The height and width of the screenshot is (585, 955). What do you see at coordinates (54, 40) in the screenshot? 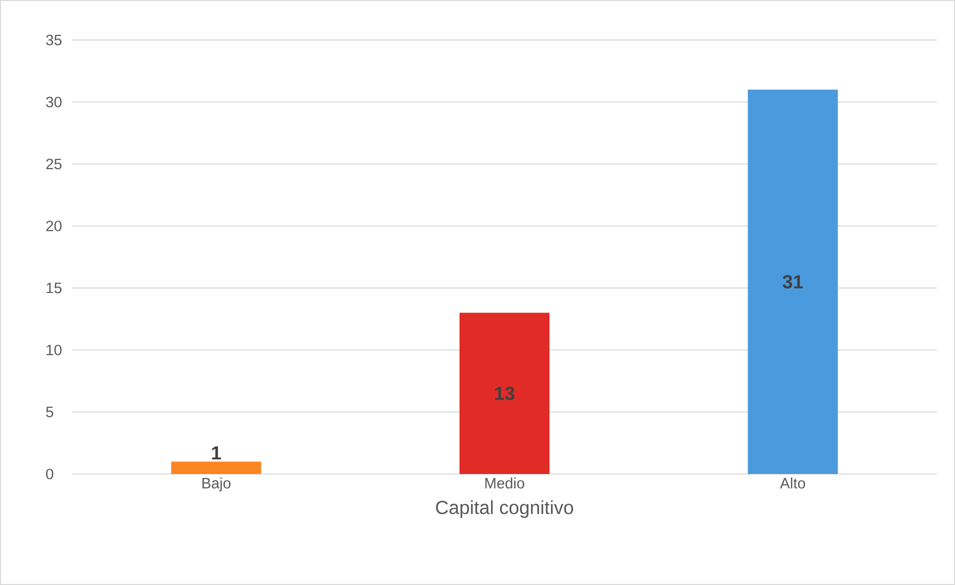
I see `y-tick-label: 35` at bounding box center [54, 40].